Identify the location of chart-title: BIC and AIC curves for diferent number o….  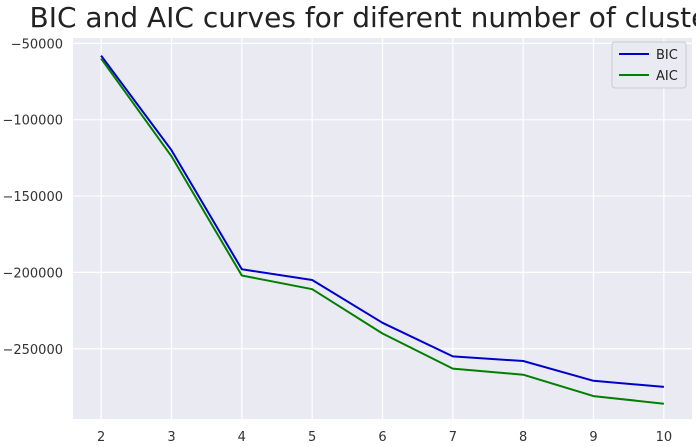
(363, 17).